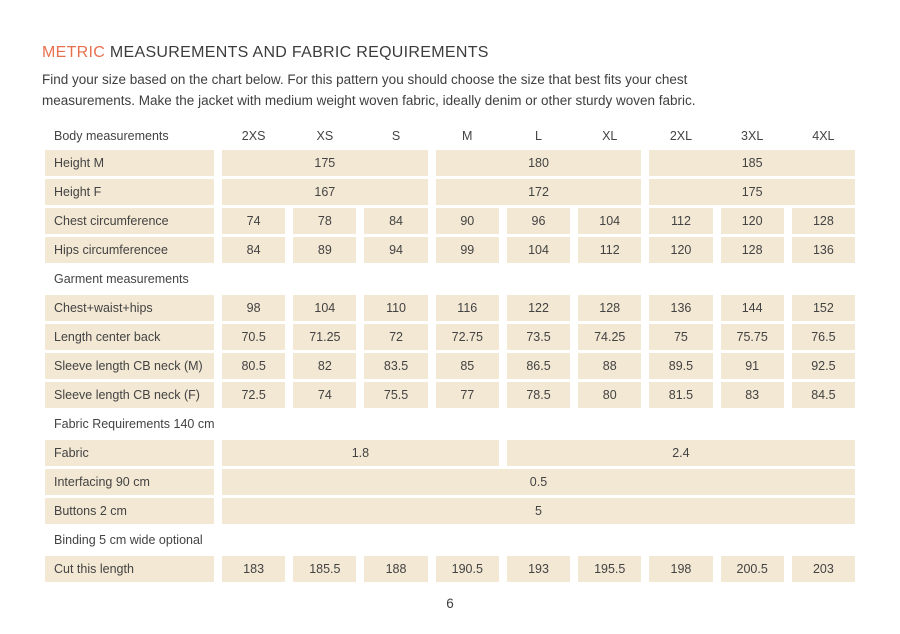 The width and height of the screenshot is (900, 634). What do you see at coordinates (450, 279) in the screenshot?
I see `section-row: Garment measurements` at bounding box center [450, 279].